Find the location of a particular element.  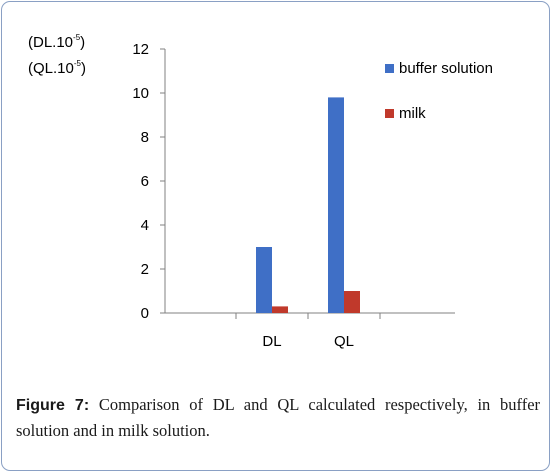

y-tick-label: 0 is located at coordinates (145, 313).